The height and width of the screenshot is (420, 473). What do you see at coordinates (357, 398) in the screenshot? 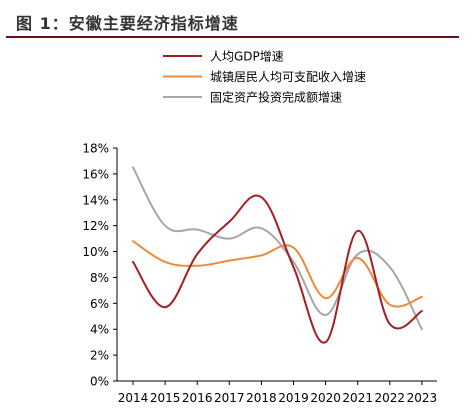
I see `x-tick-label: 2021` at bounding box center [357, 398].